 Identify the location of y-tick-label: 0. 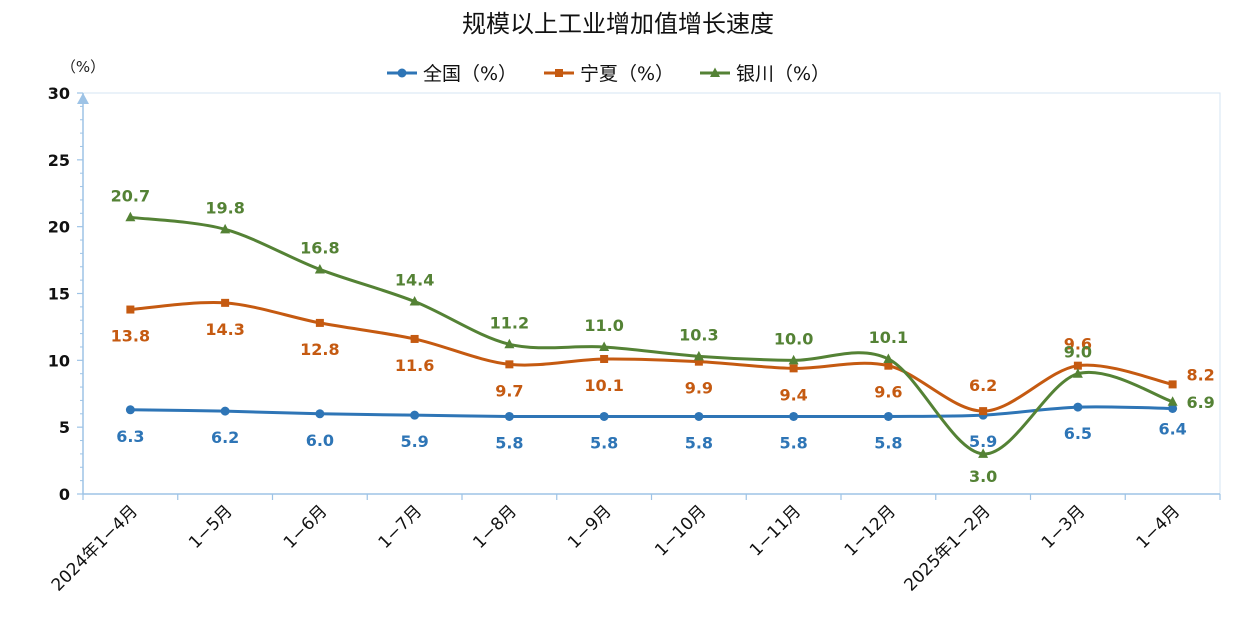
(64, 494).